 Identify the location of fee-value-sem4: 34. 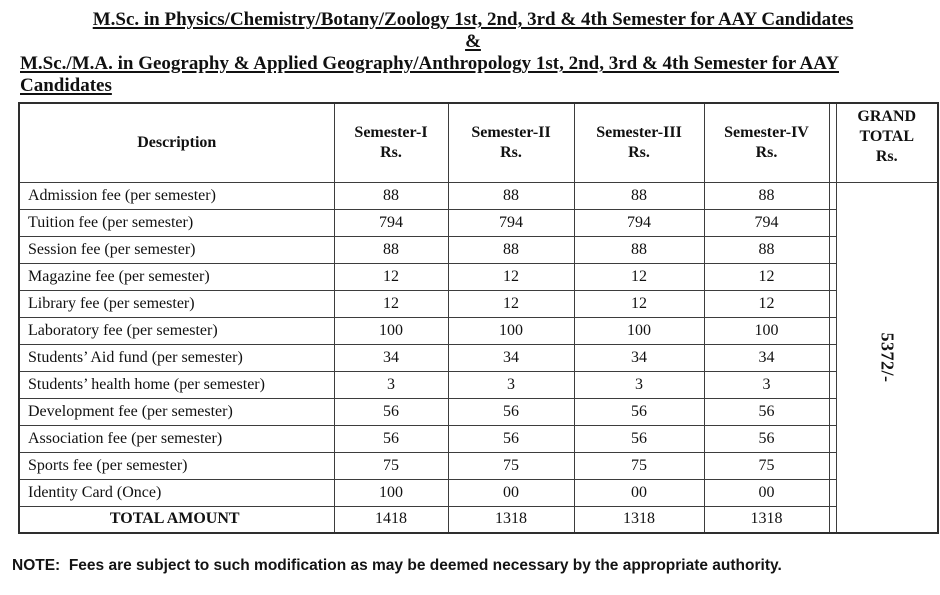
(766, 357).